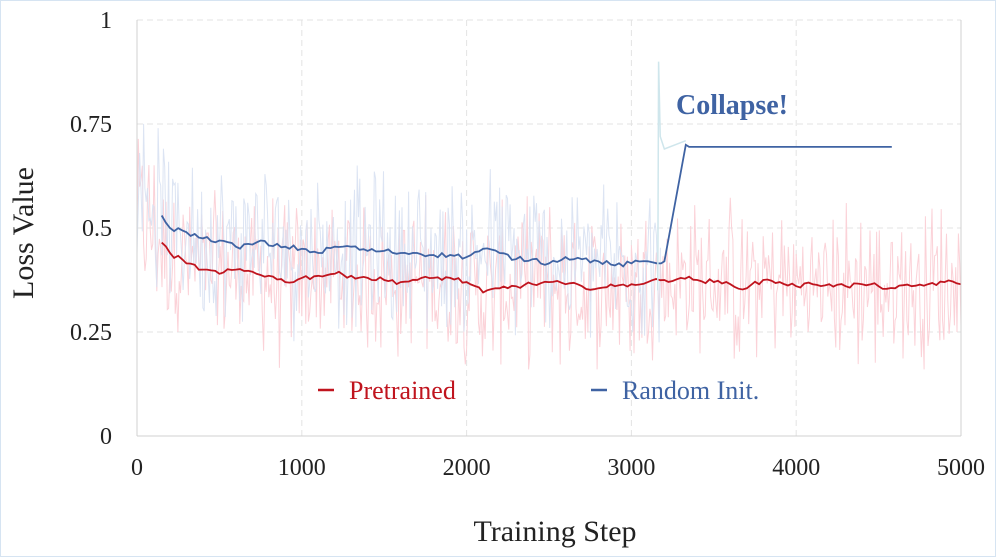 This screenshot has height=557, width=996. What do you see at coordinates (106, 437) in the screenshot?
I see `y-tick-label: 0` at bounding box center [106, 437].